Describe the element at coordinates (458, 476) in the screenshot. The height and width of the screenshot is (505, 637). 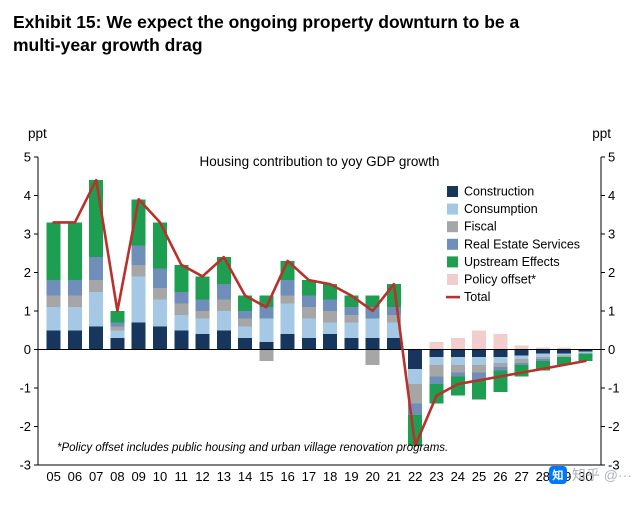
I see `x-tick-label: 24` at that location.